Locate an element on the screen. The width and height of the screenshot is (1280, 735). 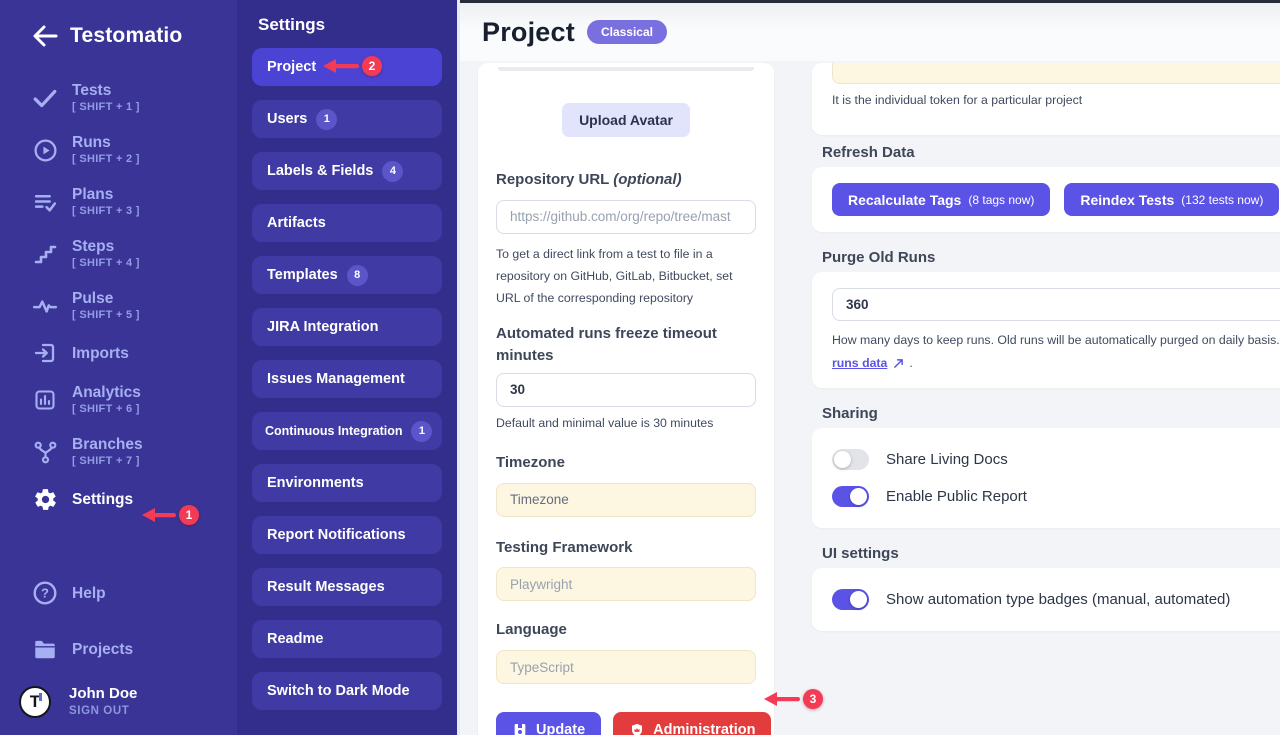
language-input is located at coordinates (626, 667).